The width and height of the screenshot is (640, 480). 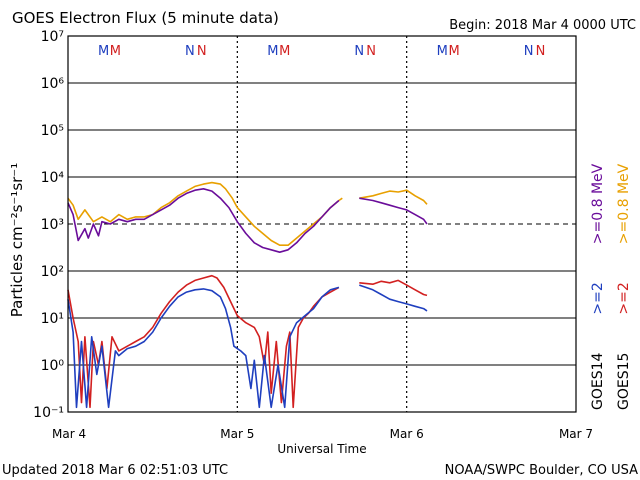 What do you see at coordinates (237, 434) in the screenshot?
I see `x-tick-label: Mar 5` at bounding box center [237, 434].